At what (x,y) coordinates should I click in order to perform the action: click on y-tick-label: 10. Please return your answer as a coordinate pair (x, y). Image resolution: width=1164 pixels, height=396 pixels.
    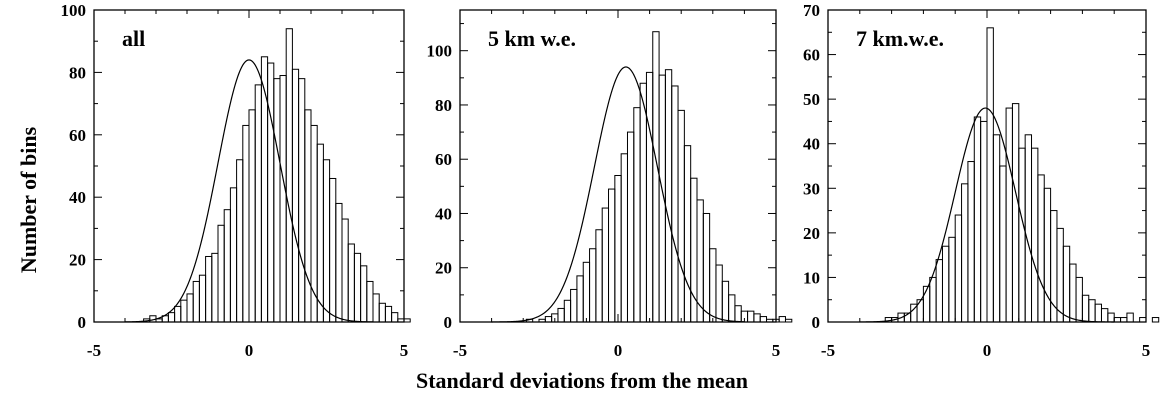
    Looking at the image, I should click on (811, 277).